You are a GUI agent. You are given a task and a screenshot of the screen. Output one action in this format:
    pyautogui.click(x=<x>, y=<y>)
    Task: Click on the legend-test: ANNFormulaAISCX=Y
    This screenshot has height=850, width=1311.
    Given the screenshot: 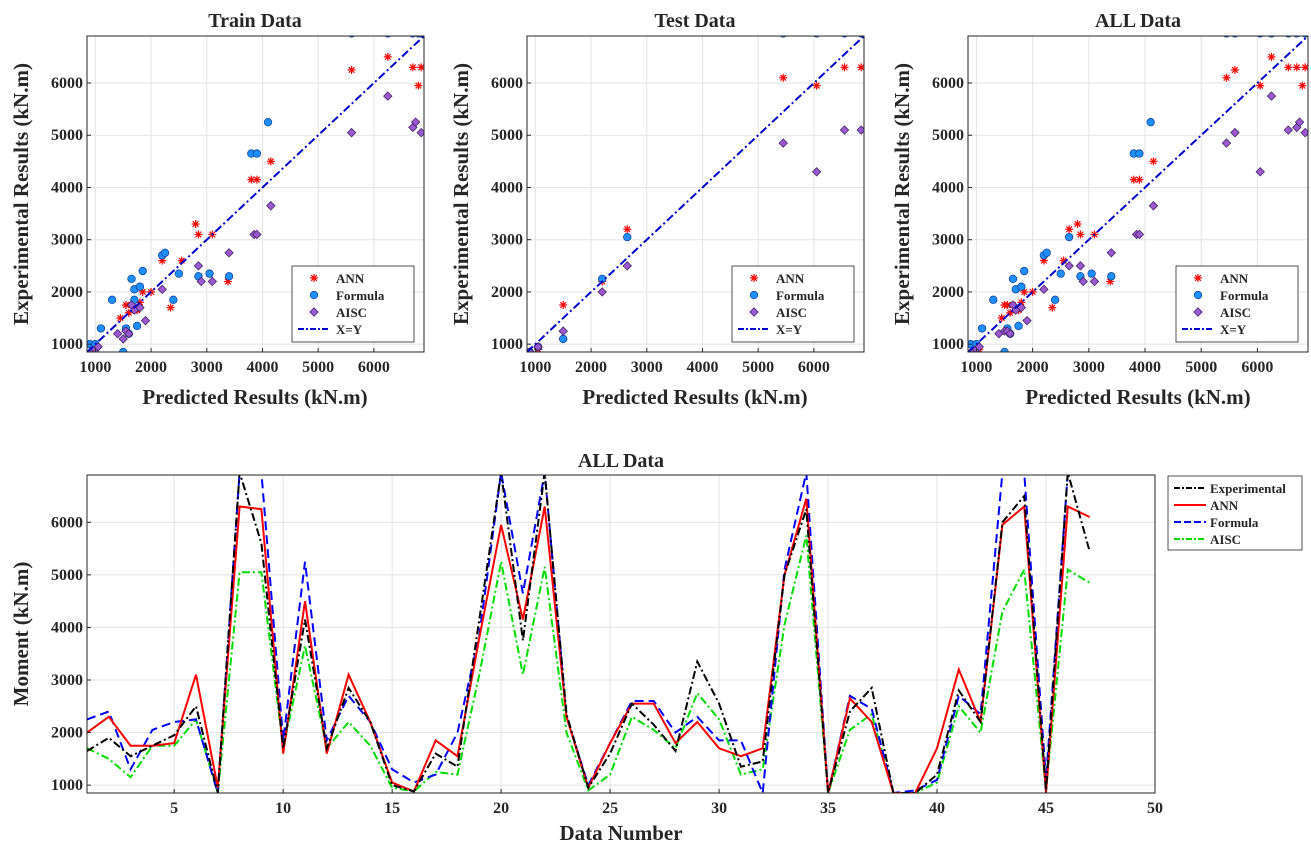 What is the action you would take?
    pyautogui.click(x=793, y=304)
    